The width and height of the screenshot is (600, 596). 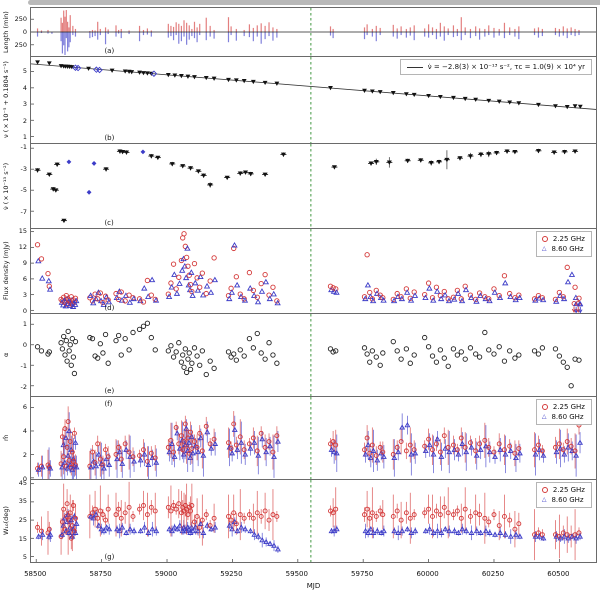 I want to click on panel-a: Length (min) 250 0 250 (a), so click(x=300, y=32).